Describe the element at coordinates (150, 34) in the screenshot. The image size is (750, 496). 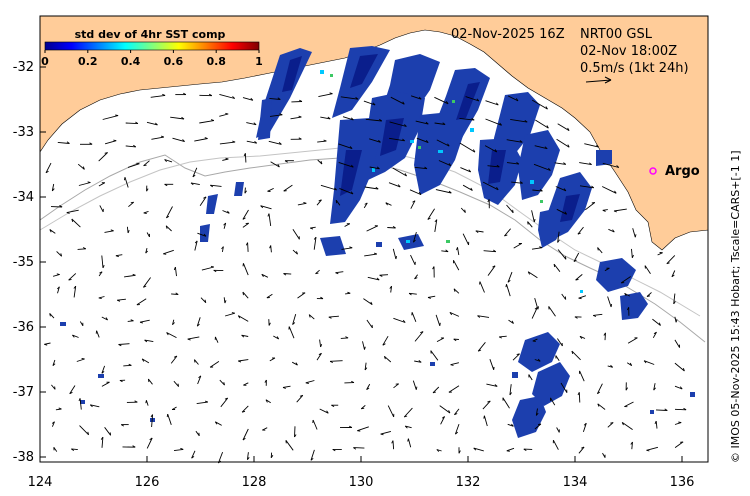
I see `colorbar-title: std dev of 4hr SST comp` at that location.